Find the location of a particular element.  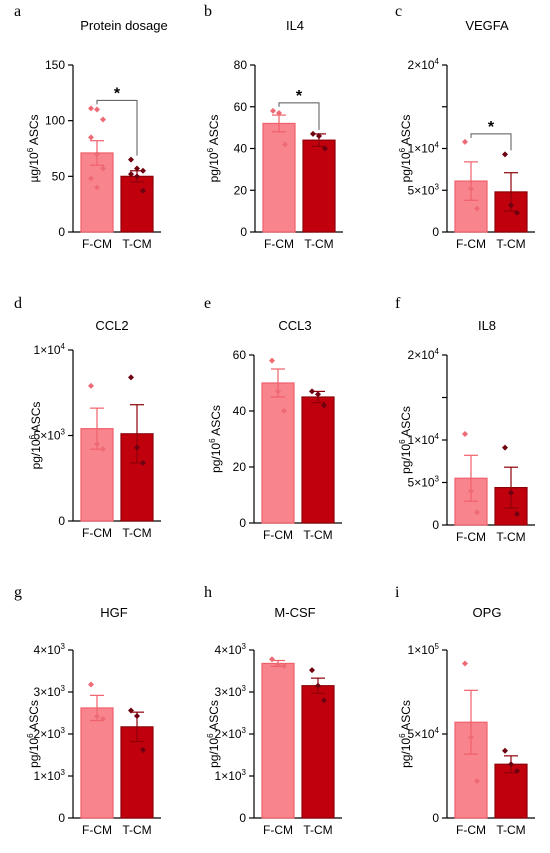

panel-letter: b is located at coordinates (208, 11).